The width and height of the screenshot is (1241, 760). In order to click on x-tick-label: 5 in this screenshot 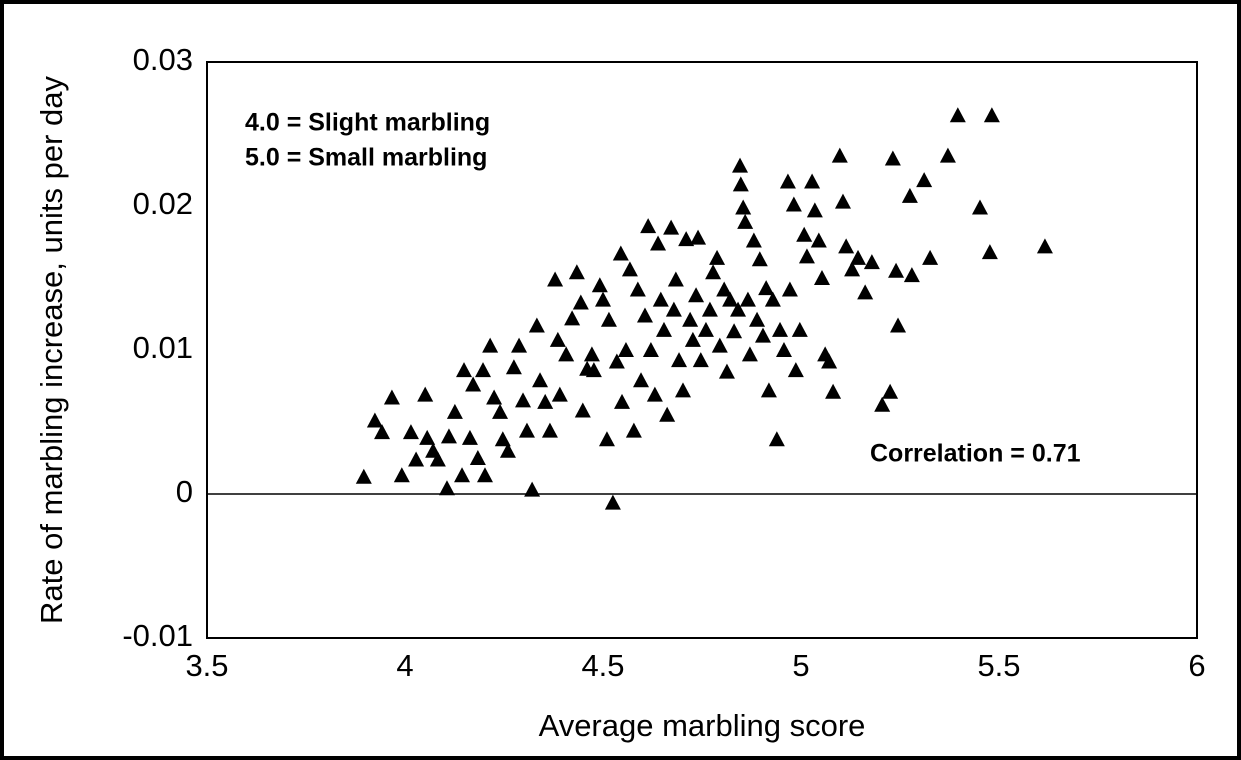, I will do `click(800, 665)`.